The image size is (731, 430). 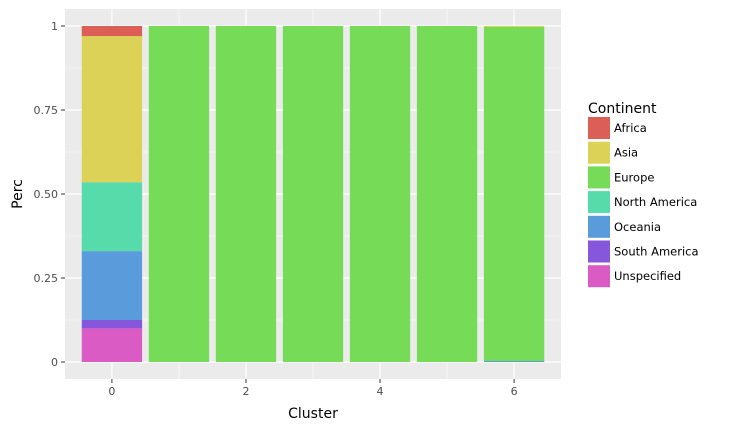 What do you see at coordinates (54, 26) in the screenshot?
I see `y-tick-label: 1` at bounding box center [54, 26].